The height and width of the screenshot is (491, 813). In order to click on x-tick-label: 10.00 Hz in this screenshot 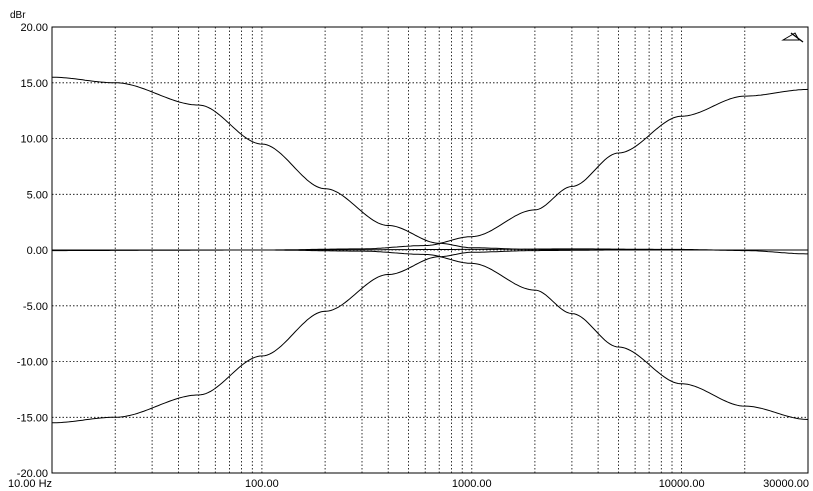, I will do `click(30, 484)`.